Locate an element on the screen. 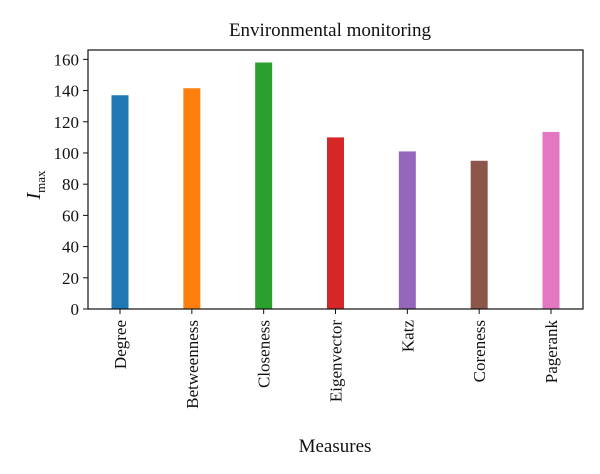 The width and height of the screenshot is (600, 474). y-tick-label: 0 is located at coordinates (75, 309).